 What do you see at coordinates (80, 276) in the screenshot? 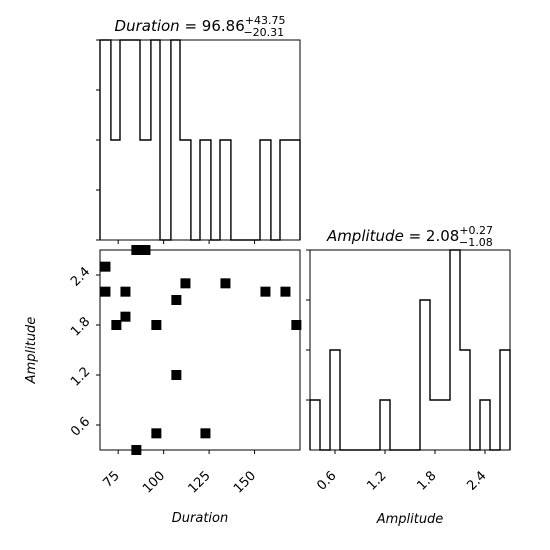
I see `scatter-ytick-label: 2.4` at bounding box center [80, 276].